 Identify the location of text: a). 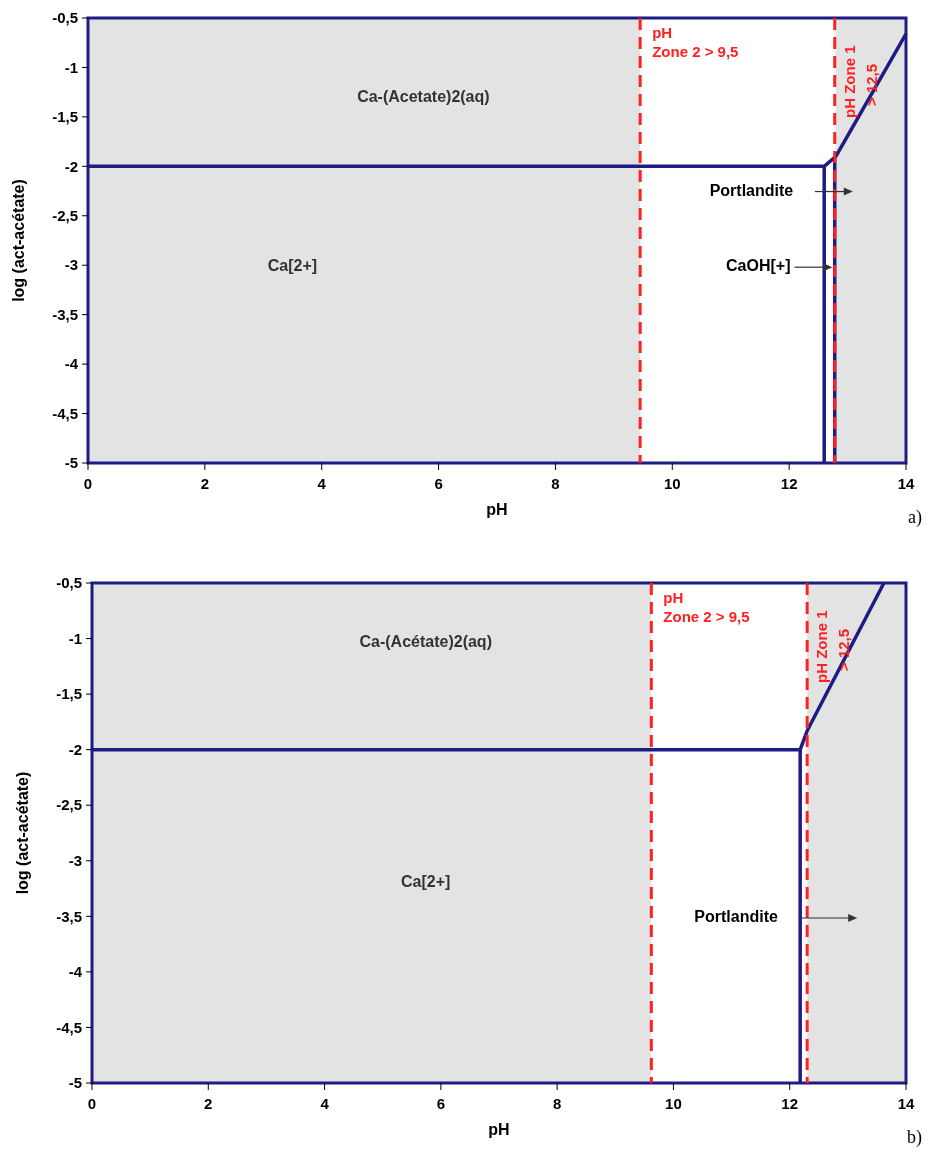
(915, 517).